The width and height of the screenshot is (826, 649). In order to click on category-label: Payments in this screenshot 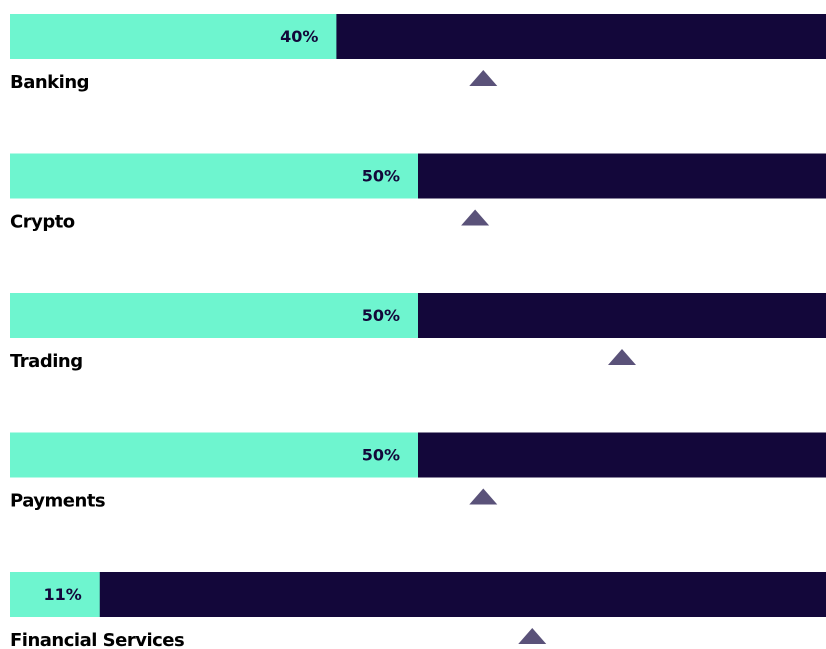, I will do `click(57, 501)`.